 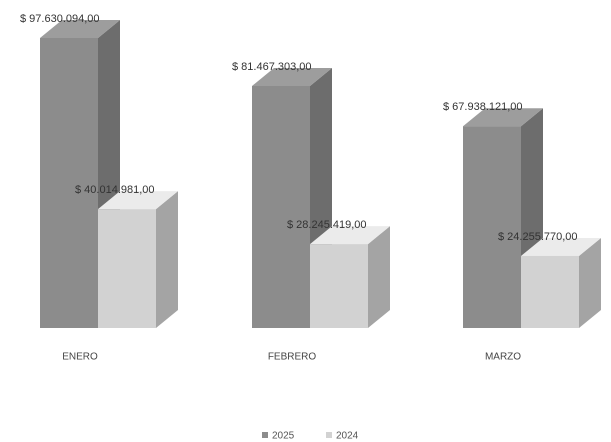 What do you see at coordinates (503, 357) in the screenshot?
I see `x-tick-label: MARZO` at bounding box center [503, 357].